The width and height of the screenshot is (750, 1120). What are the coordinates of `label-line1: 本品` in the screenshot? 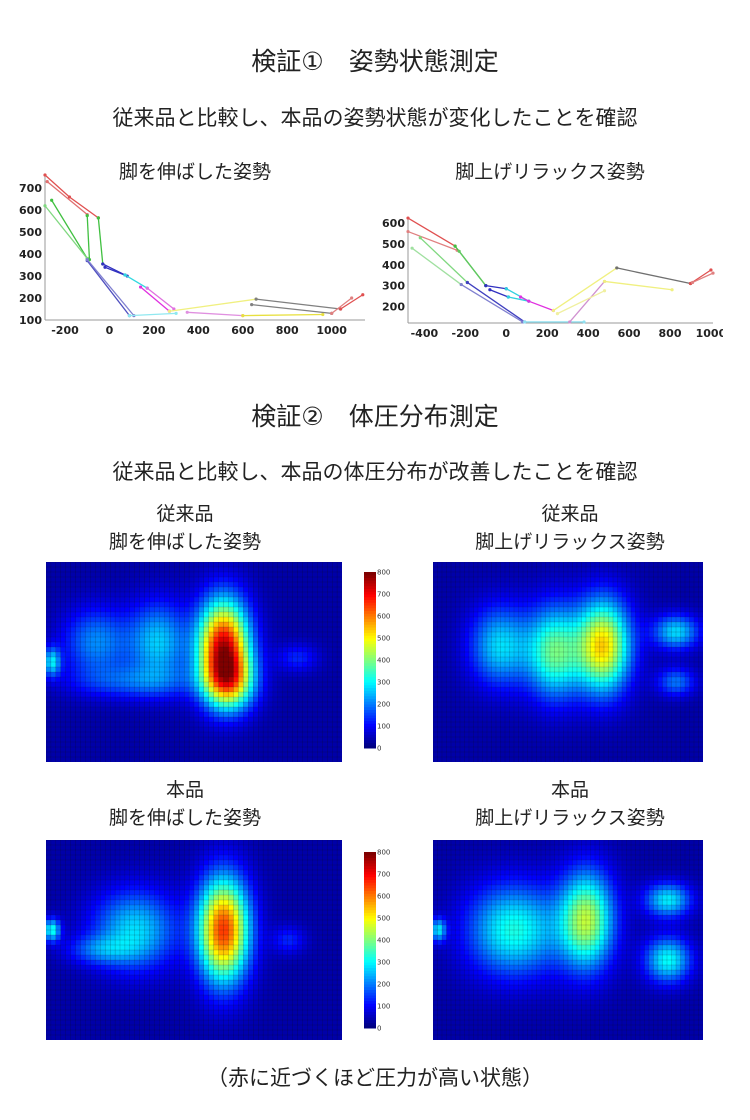 It's located at (184, 790).